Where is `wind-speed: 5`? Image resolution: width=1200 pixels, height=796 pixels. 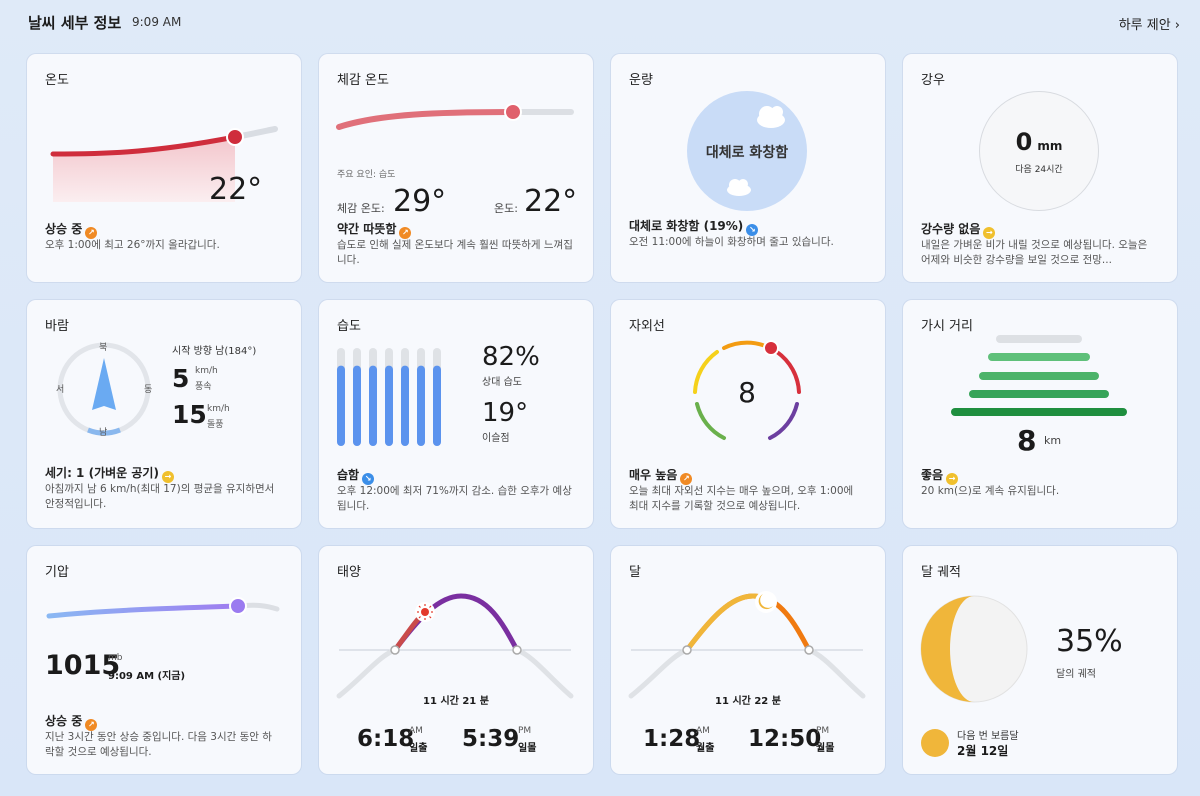 wind-speed: 5 is located at coordinates (181, 378).